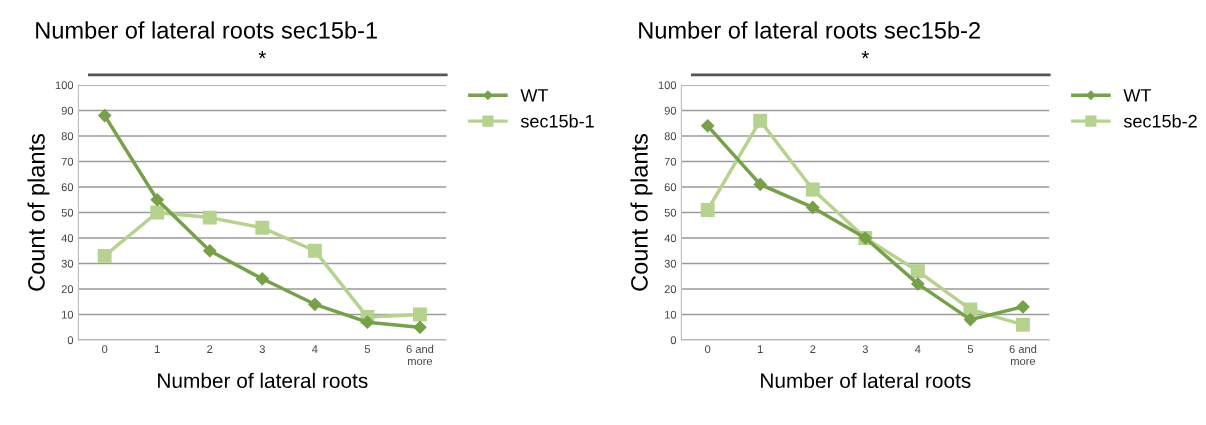 Image resolution: width=1206 pixels, height=425 pixels. I want to click on legend-label: sec15b-1, so click(557, 121).